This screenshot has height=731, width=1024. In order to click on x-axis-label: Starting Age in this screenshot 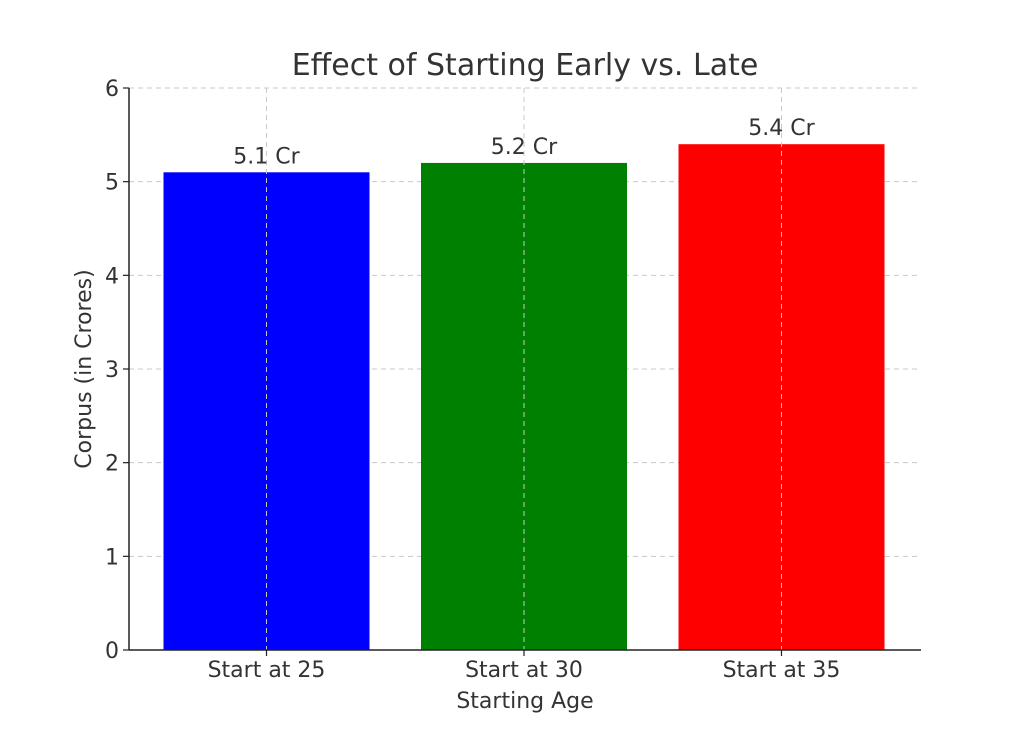, I will do `click(524, 701)`.